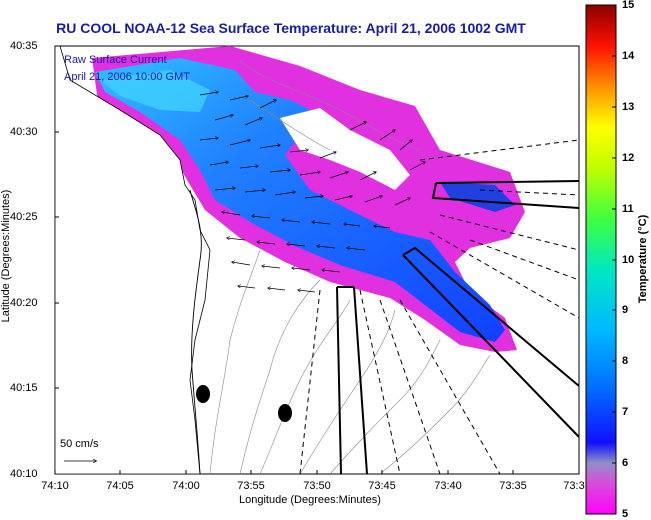 The width and height of the screenshot is (651, 520). I want to click on x-tick-label: 73:55, so click(251, 486).